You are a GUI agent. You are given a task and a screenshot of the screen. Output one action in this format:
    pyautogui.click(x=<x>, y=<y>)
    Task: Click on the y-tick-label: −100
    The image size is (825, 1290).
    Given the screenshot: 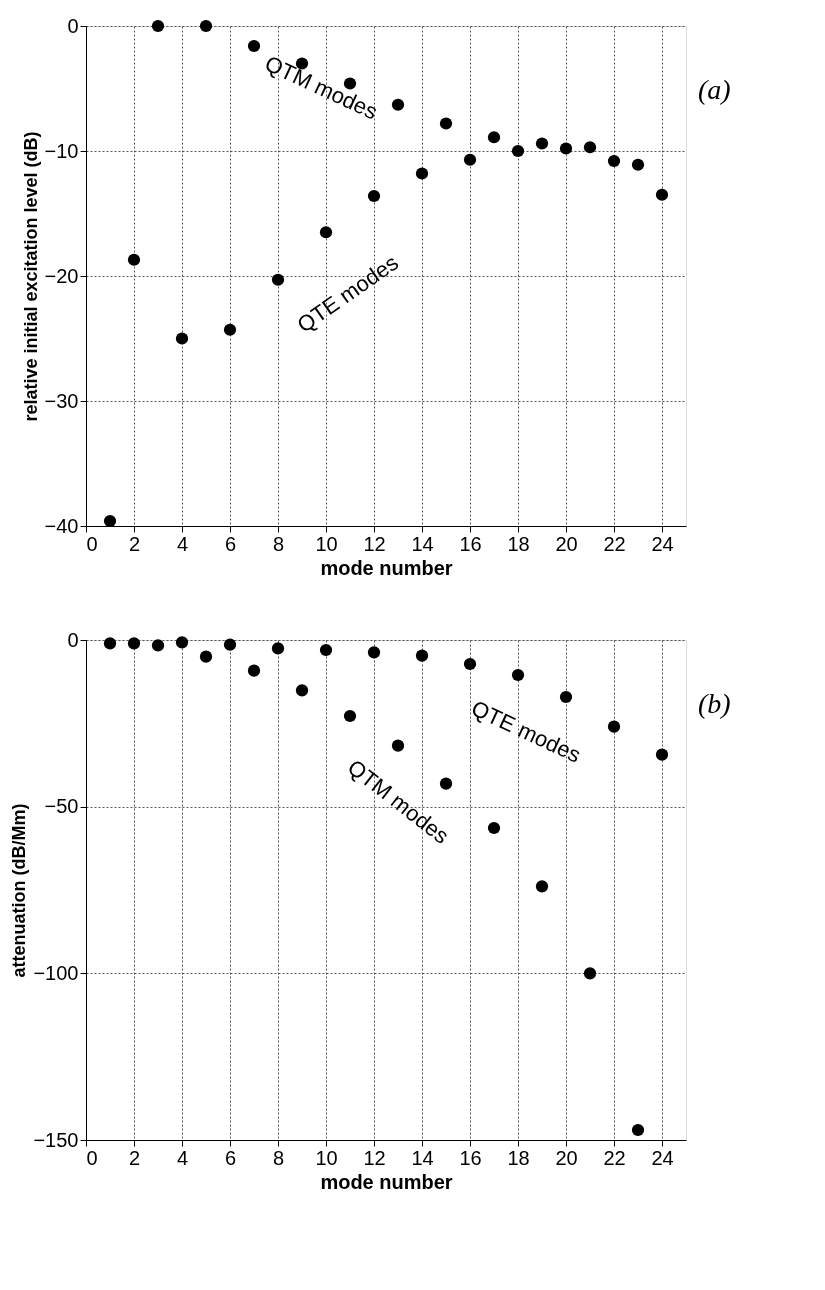 What is the action you would take?
    pyautogui.click(x=56, y=972)
    